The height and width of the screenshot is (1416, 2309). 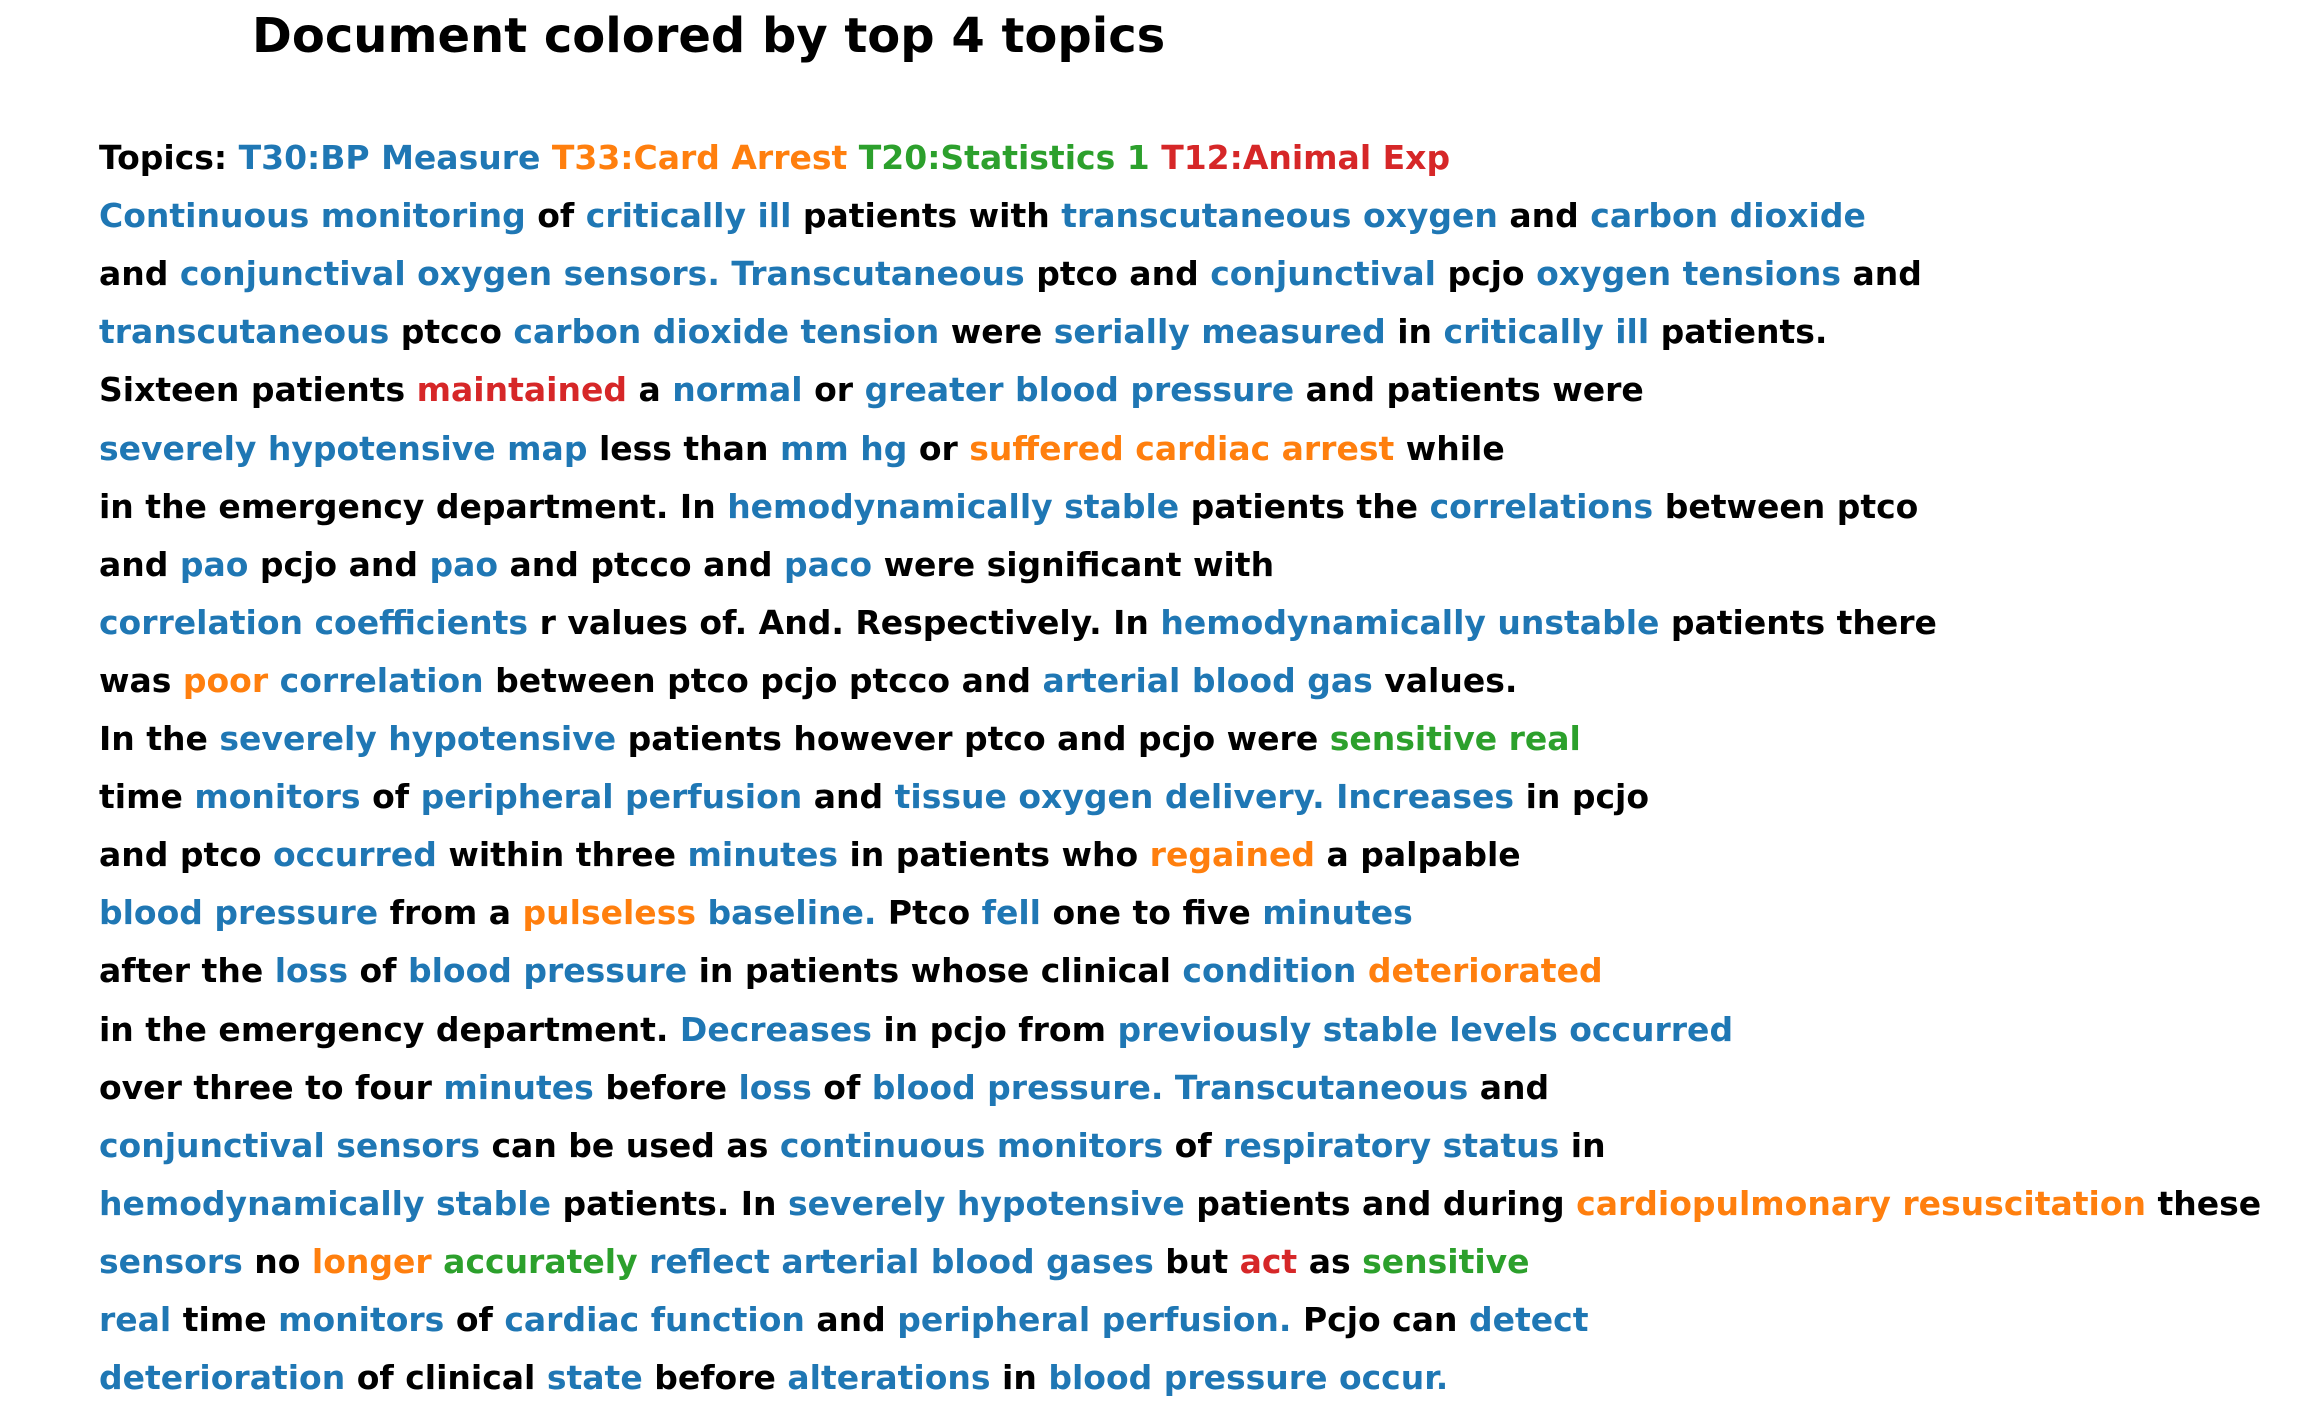 I want to click on plain-text: values., so click(x=1445, y=680).